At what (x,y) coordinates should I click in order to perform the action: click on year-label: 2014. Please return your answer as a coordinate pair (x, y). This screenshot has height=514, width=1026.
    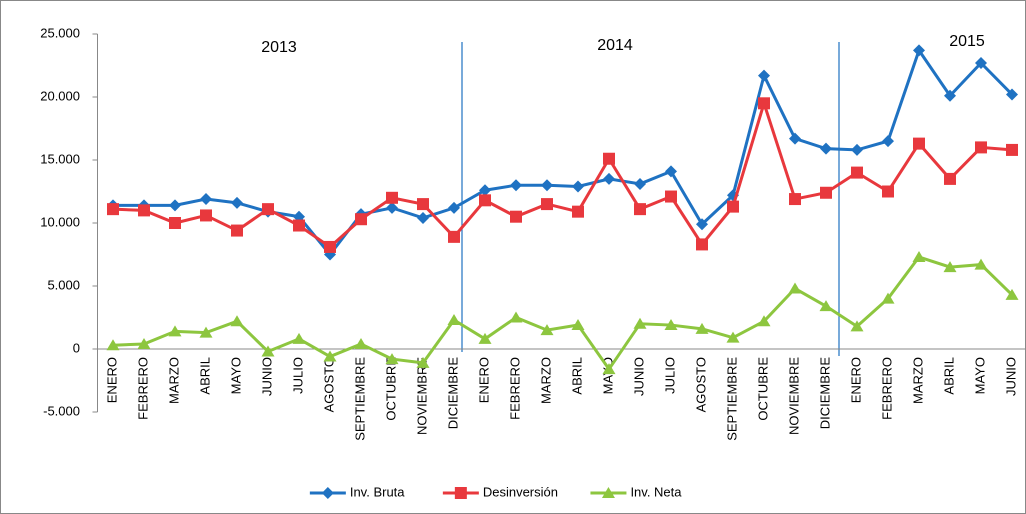
    Looking at the image, I should click on (615, 45).